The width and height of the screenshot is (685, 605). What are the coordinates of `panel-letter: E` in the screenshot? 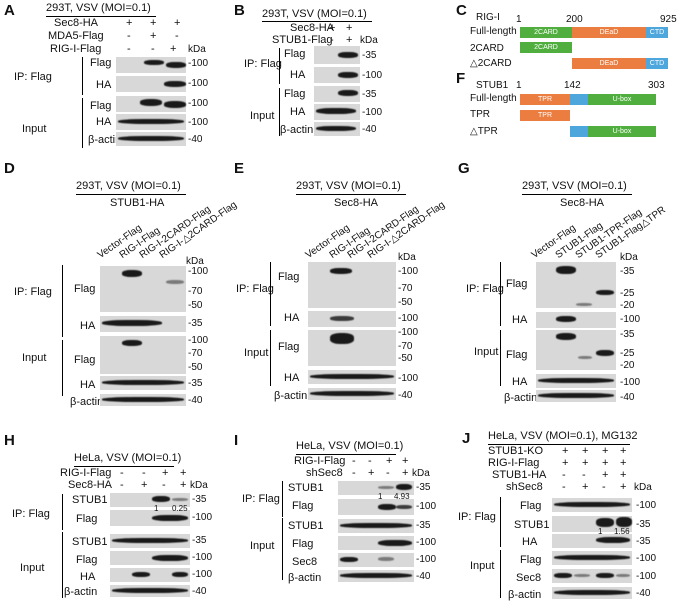 It's located at (239, 168).